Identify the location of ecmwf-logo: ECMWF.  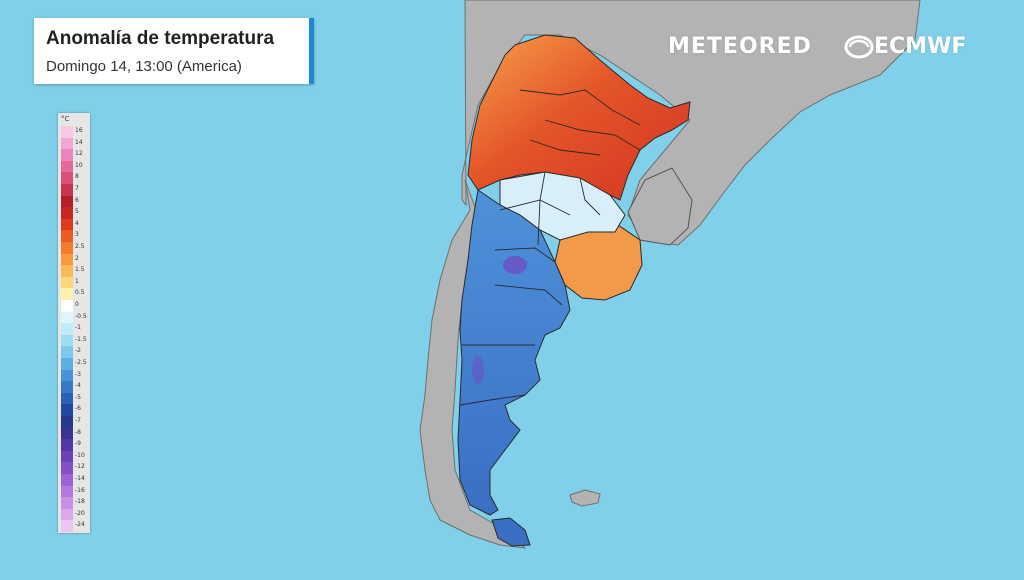
(920, 46).